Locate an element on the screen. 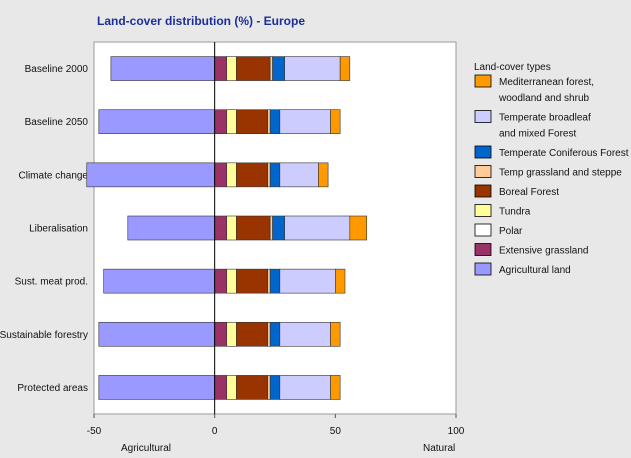  bar-agricultural-land-baseline-2050 is located at coordinates (156, 122).